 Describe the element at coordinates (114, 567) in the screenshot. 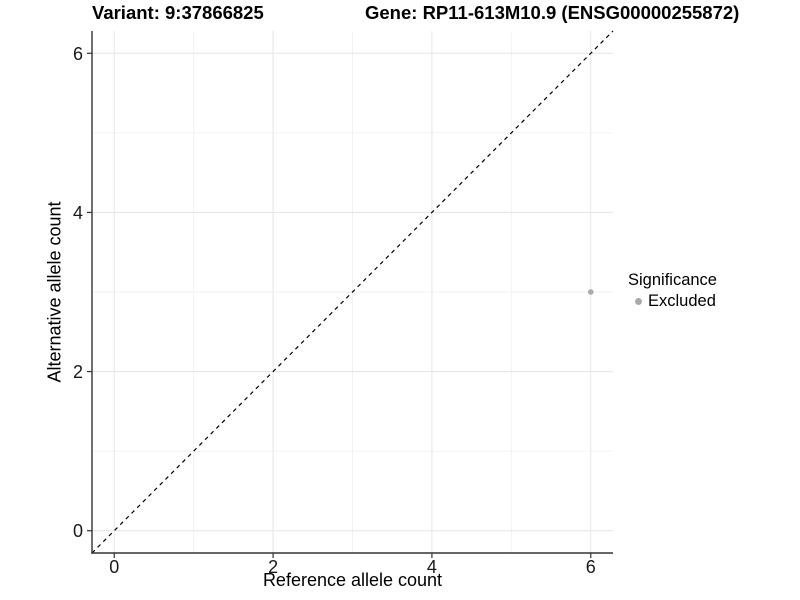

I see `x-tick-label: 0` at that location.